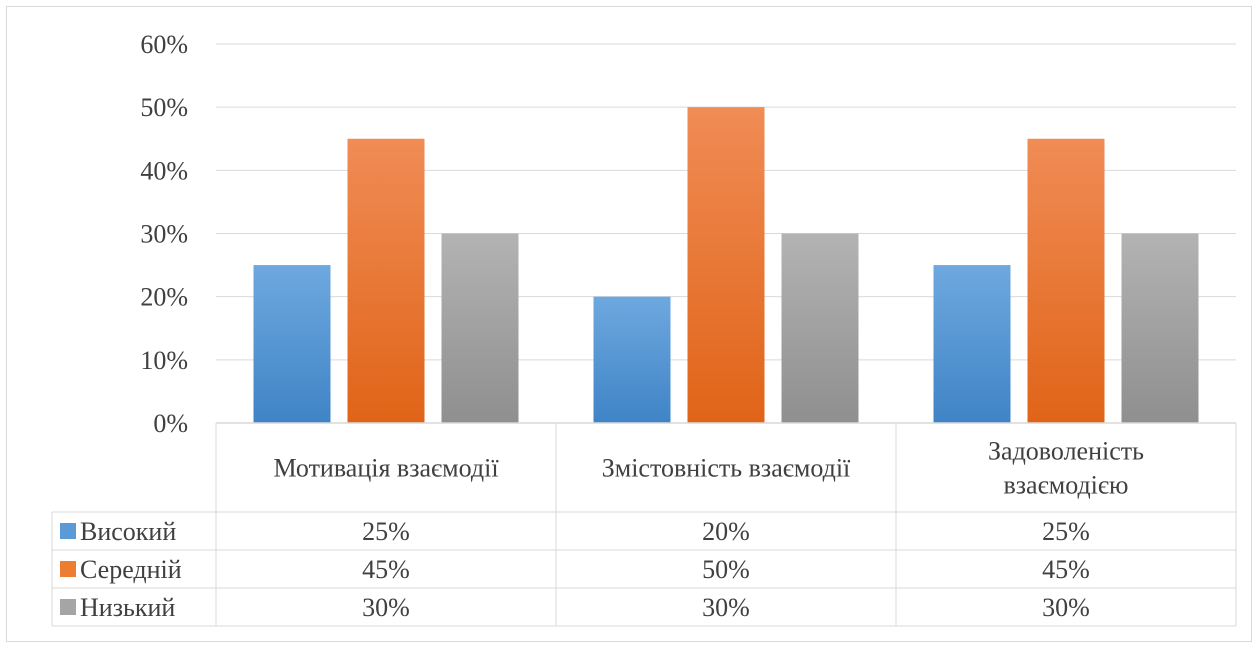  I want to click on y-tick-label: 0%, so click(170, 423).